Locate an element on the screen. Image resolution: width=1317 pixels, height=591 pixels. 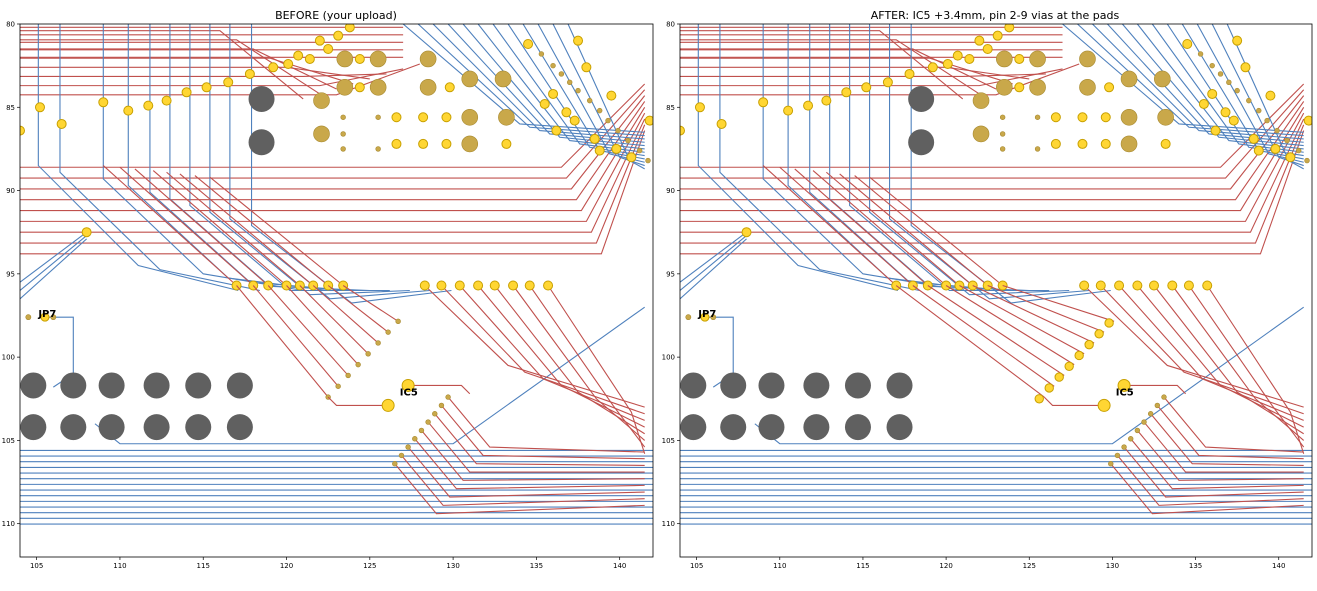
x-tick-label: 105 is located at coordinates (36, 566).